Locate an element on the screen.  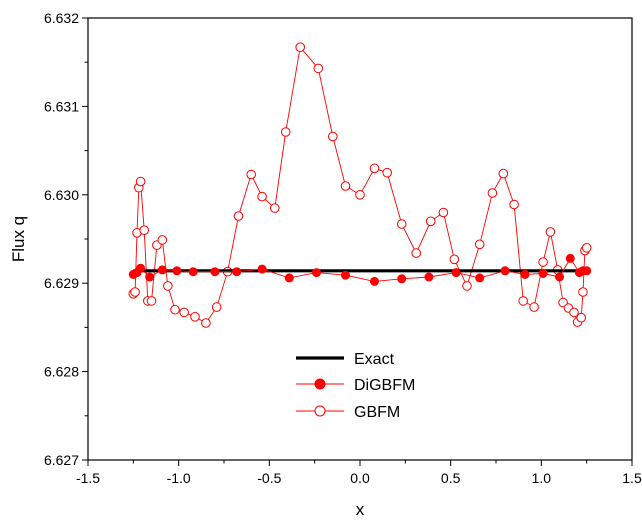
legend: Exact DiGBFM GBFM is located at coordinates (355, 386).